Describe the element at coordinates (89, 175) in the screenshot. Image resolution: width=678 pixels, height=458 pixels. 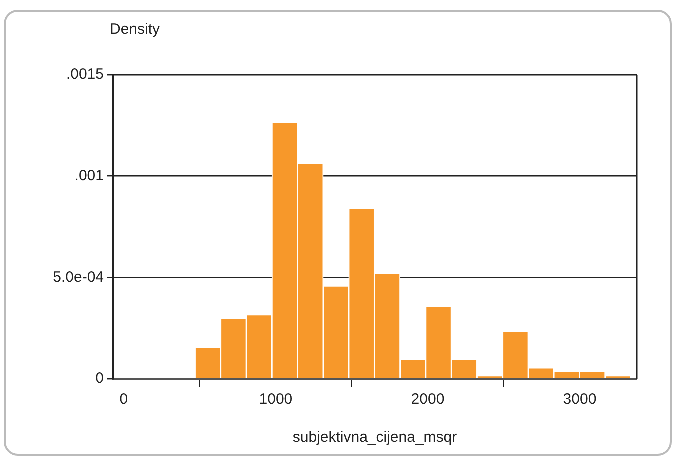
I see `y-tick-label: .001` at that location.